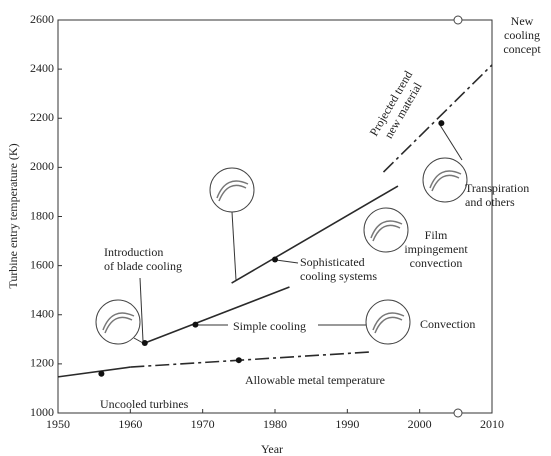 This screenshot has width=551, height=456. I want to click on x-tick-label: 1990, so click(347, 424).